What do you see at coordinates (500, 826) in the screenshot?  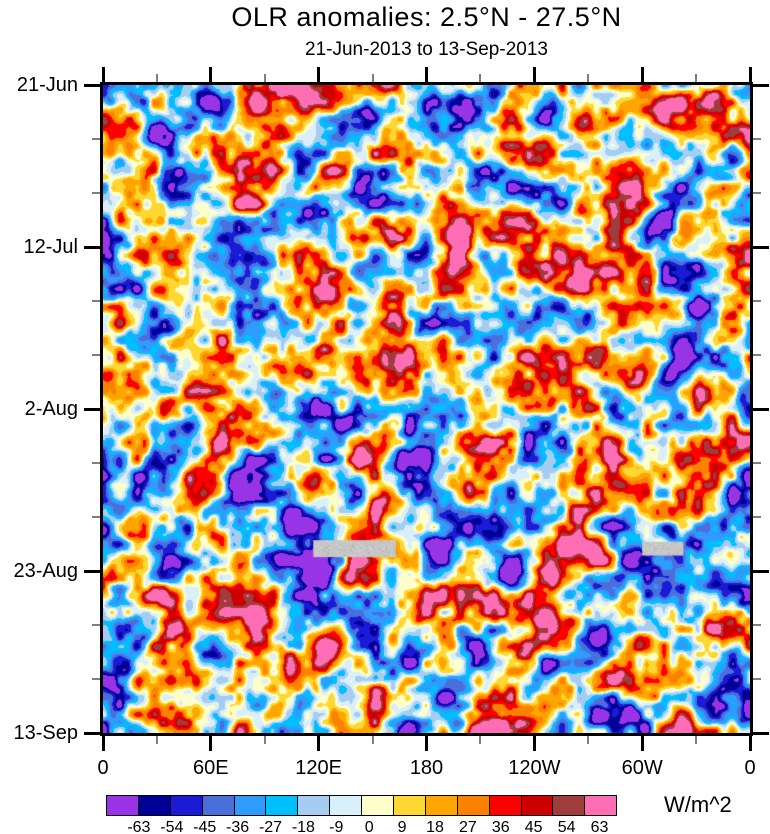 I see `colorbar-level-label: 36` at bounding box center [500, 826].